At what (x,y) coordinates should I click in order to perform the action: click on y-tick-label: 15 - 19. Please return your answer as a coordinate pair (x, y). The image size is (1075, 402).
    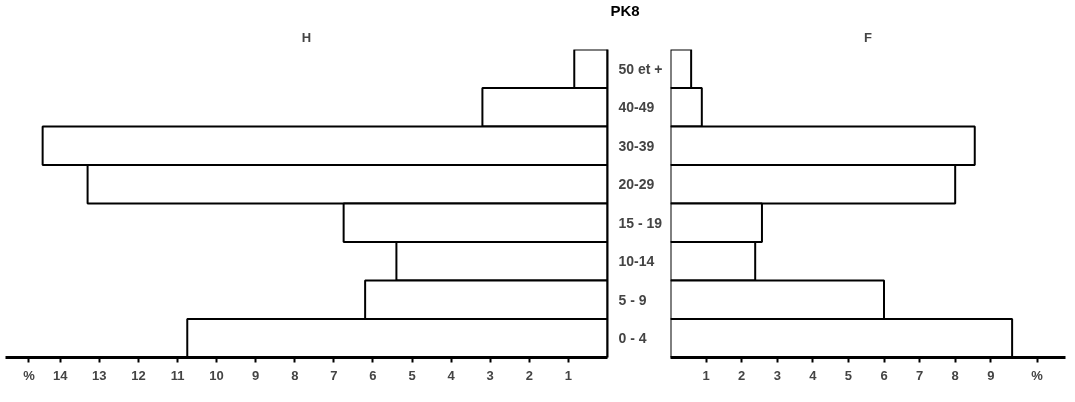
    Looking at the image, I should click on (640, 222).